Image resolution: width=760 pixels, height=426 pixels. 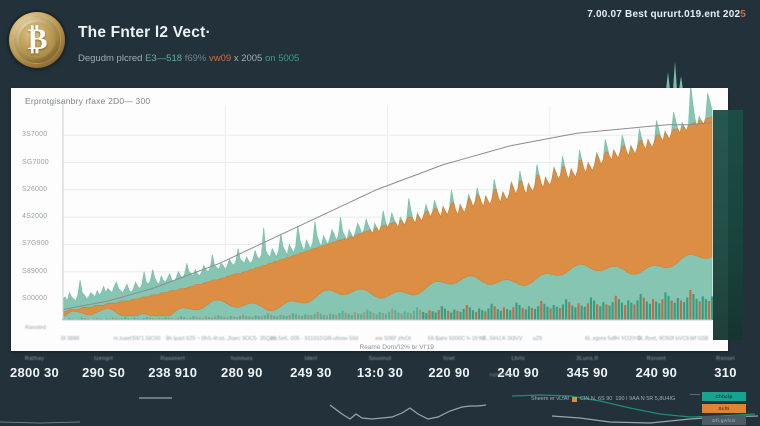 I want to click on footer-button-orange: Scfti, so click(x=724, y=408).